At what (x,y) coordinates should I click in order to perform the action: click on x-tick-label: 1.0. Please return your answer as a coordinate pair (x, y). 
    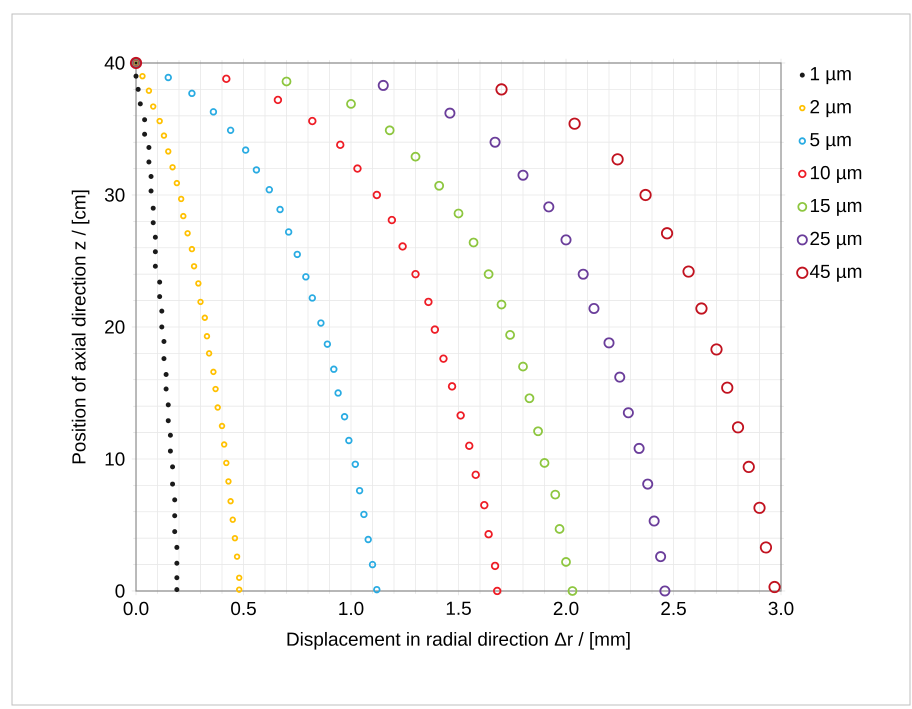
    Looking at the image, I should click on (351, 609).